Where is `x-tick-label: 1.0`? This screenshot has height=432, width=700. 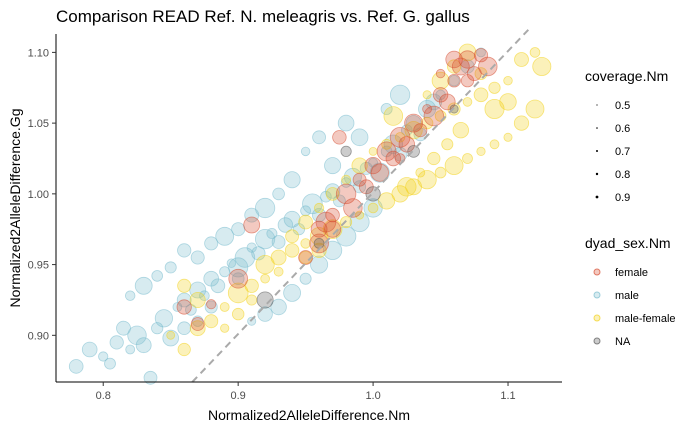
x-tick-label: 1.0 is located at coordinates (372, 396).